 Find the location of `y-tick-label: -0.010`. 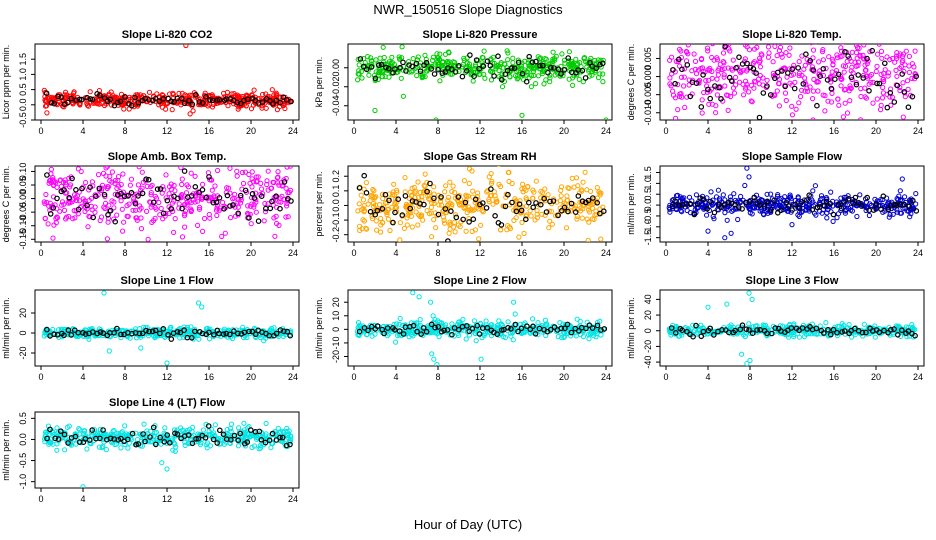

y-tick-label: -0.010 is located at coordinates (648, 113).